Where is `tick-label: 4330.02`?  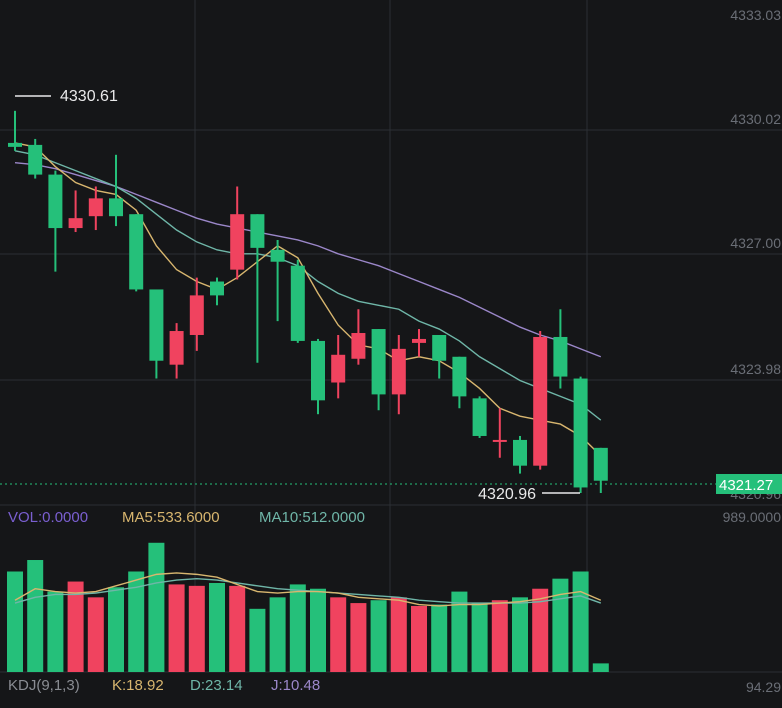 tick-label: 4330.02 is located at coordinates (755, 119).